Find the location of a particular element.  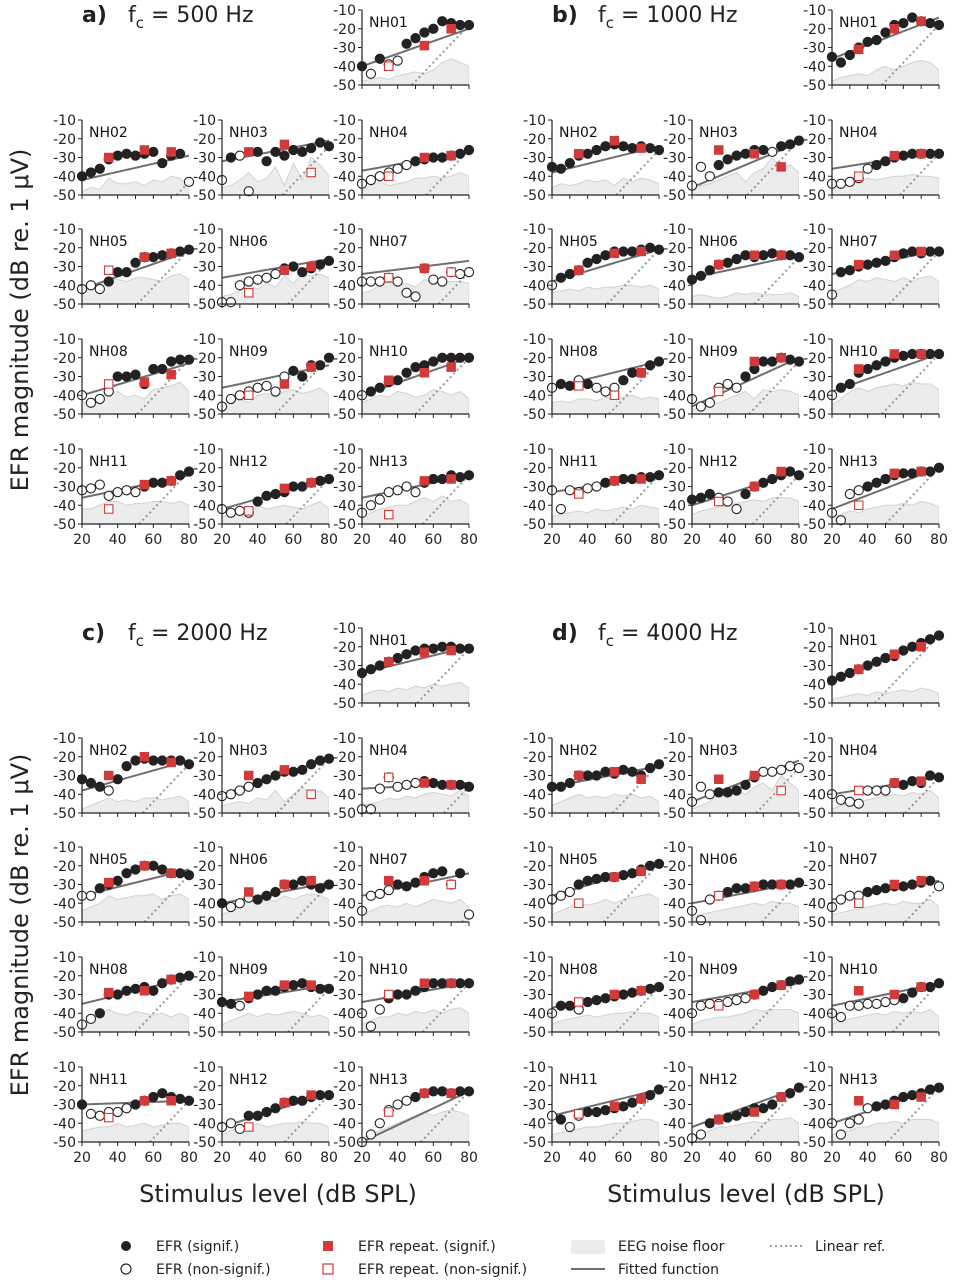

y-axis-label-bottom: EFR magnitude (dB re. 1 μV) is located at coordinates (20, 925).